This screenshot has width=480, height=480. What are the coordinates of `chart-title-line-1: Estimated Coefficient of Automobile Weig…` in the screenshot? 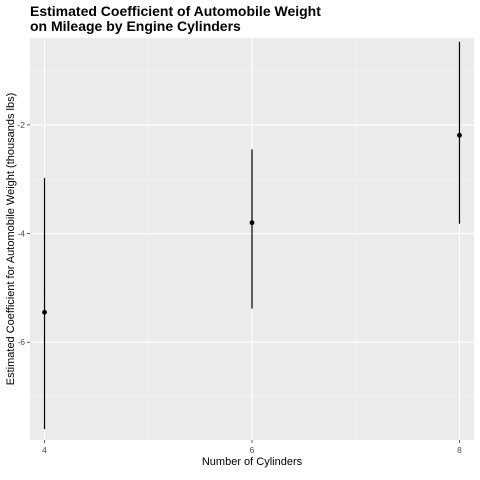 It's located at (175, 11).